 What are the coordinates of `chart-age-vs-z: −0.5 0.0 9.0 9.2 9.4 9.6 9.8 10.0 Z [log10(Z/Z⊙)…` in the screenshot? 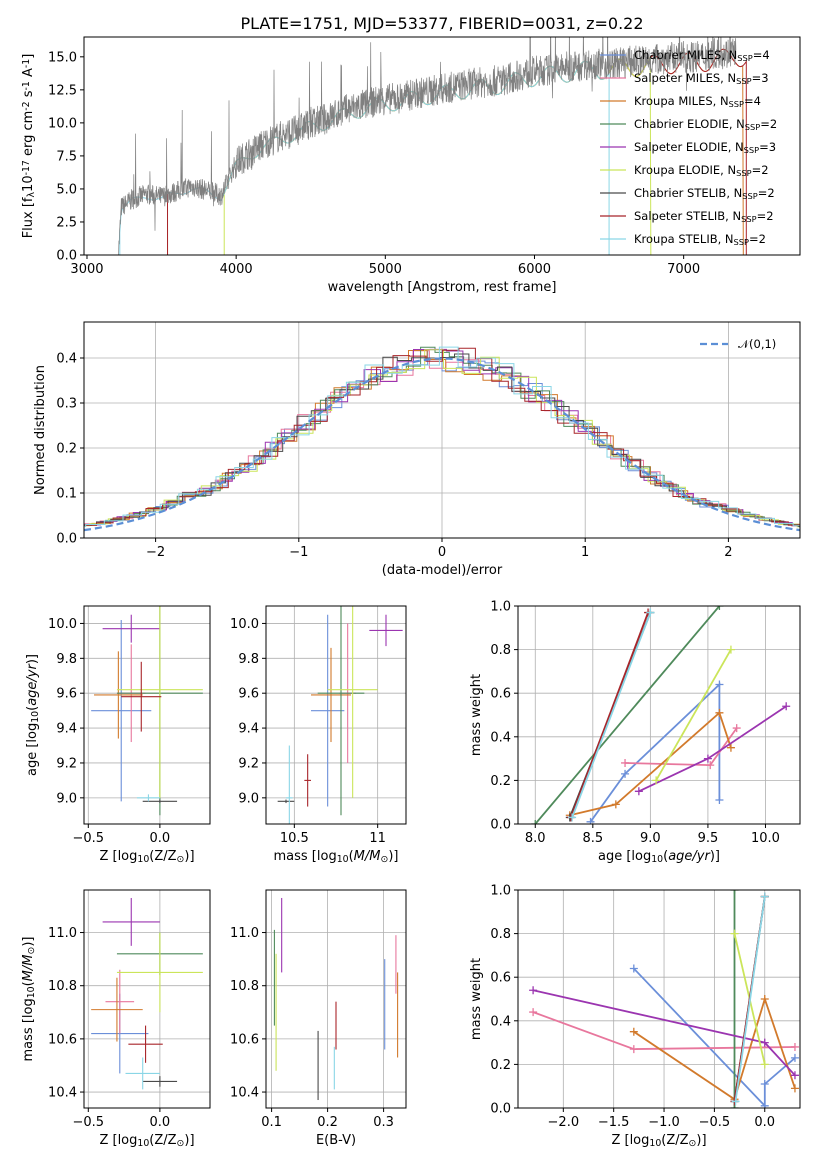 It's located at (118, 735).